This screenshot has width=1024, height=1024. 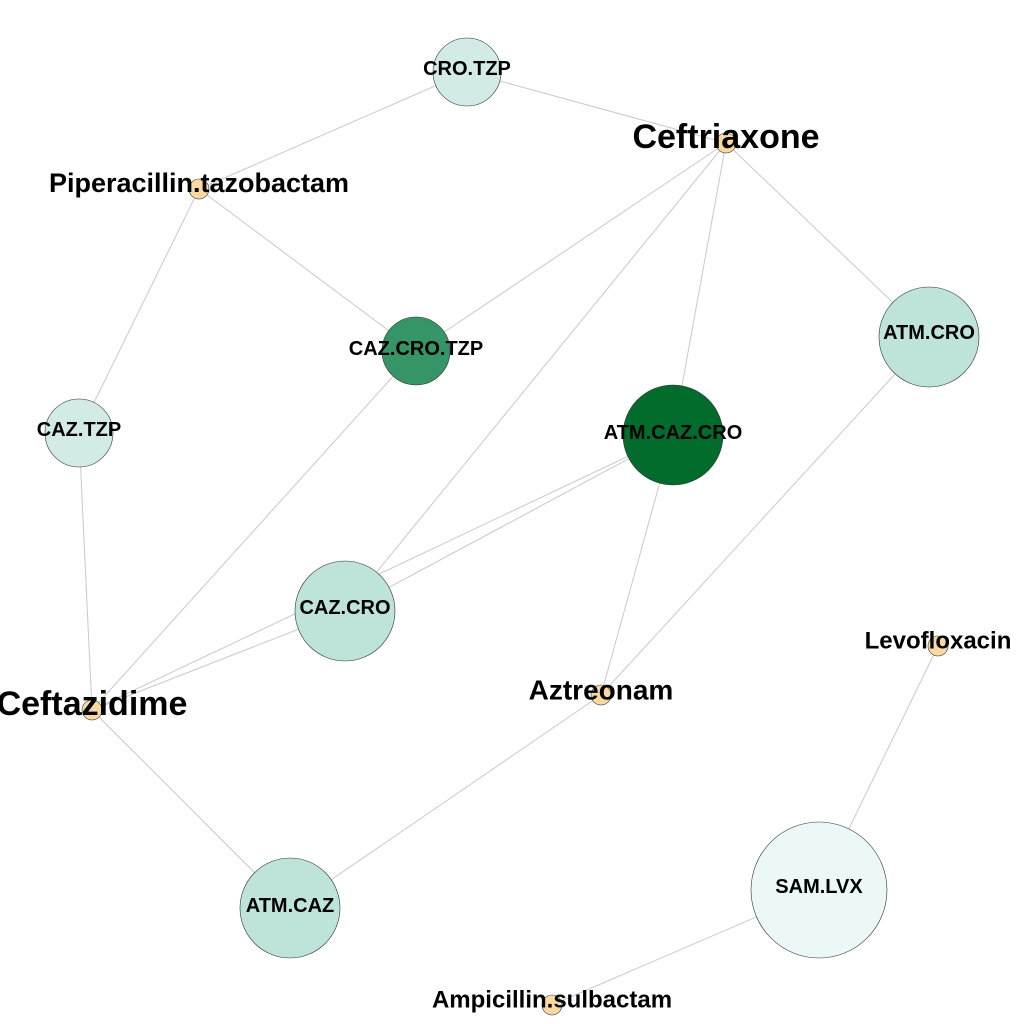 I want to click on combo-node-cro-tzp, so click(x=467, y=72).